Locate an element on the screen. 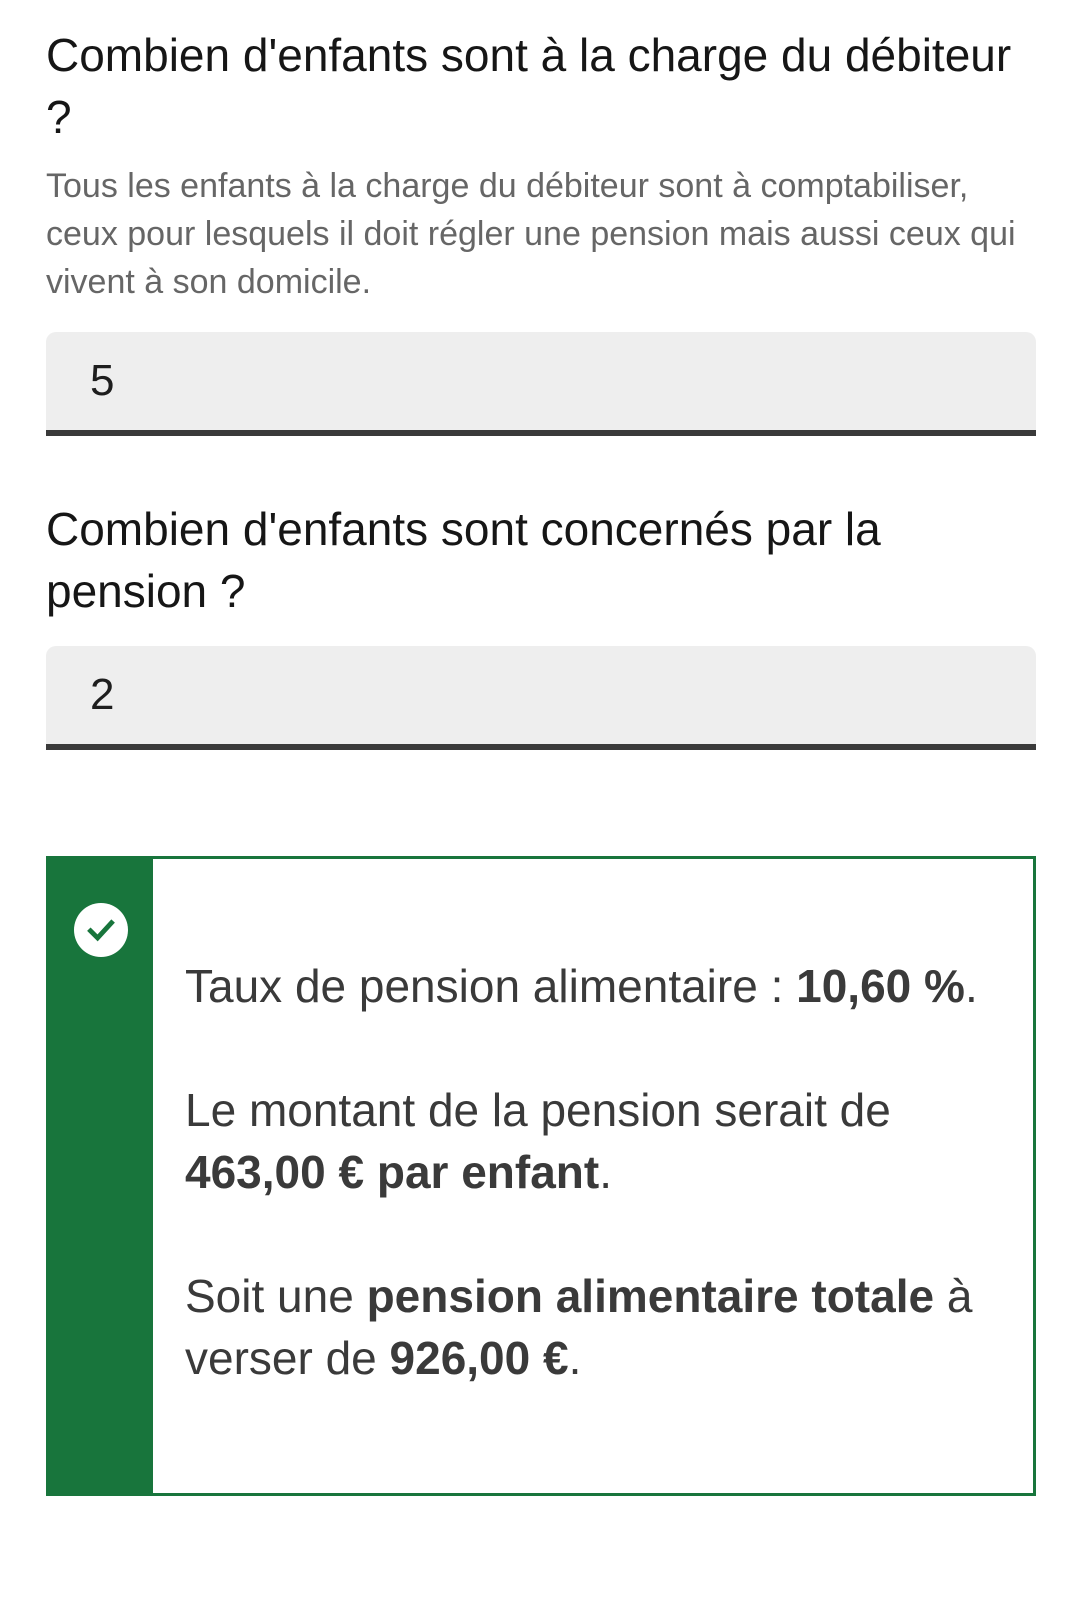 The height and width of the screenshot is (1622, 1080). children-in-charge-input is located at coordinates (541, 384).